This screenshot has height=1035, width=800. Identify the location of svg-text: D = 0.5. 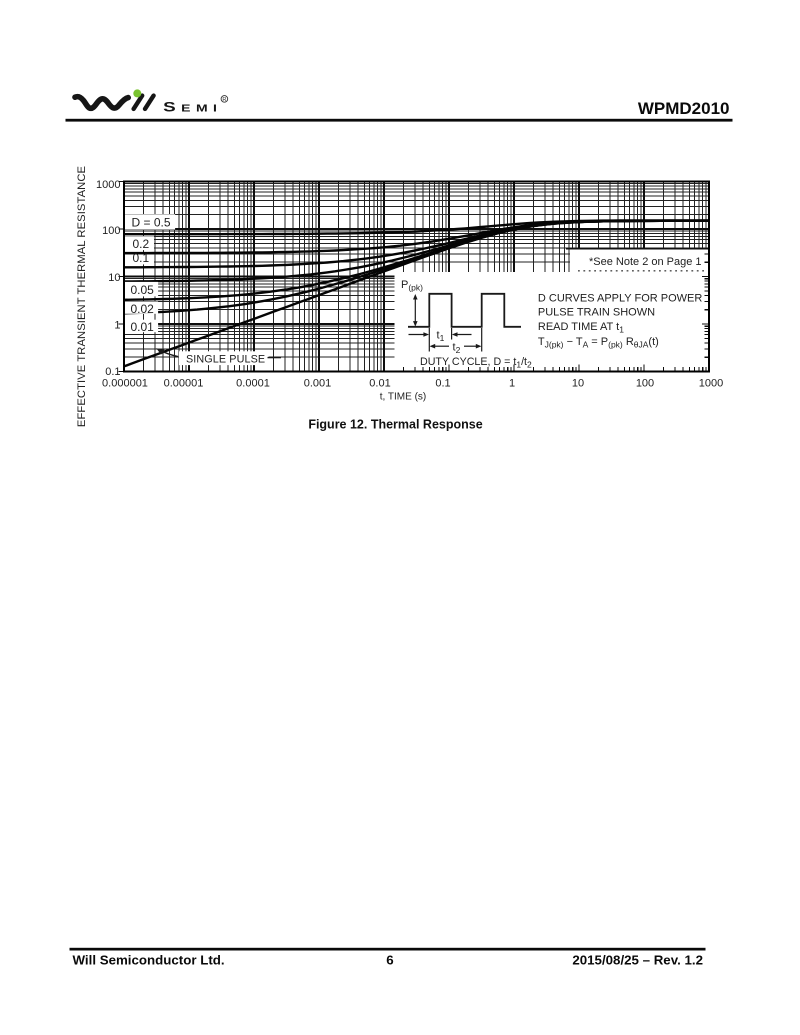
(151, 222).